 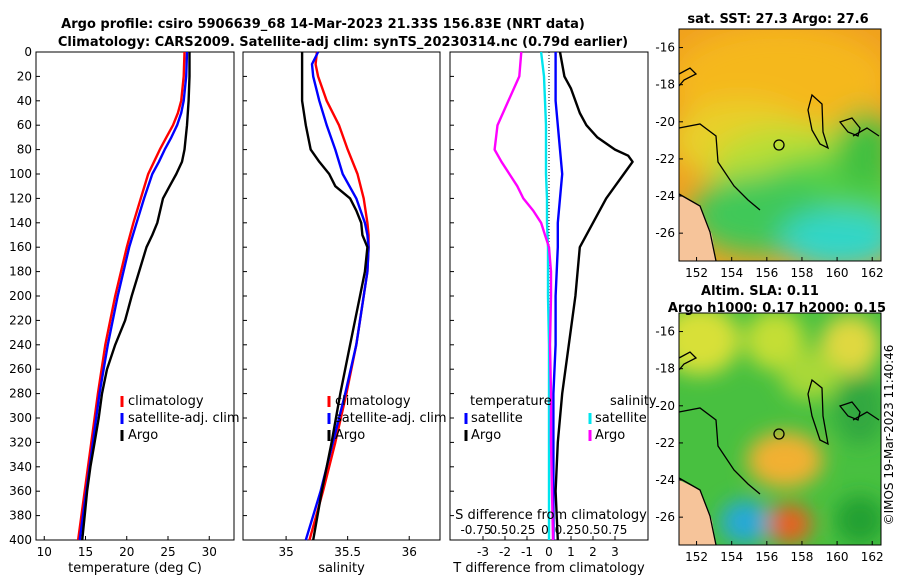 What do you see at coordinates (610, 435) in the screenshot?
I see `diff-legend-right-label: Argo` at bounding box center [610, 435].